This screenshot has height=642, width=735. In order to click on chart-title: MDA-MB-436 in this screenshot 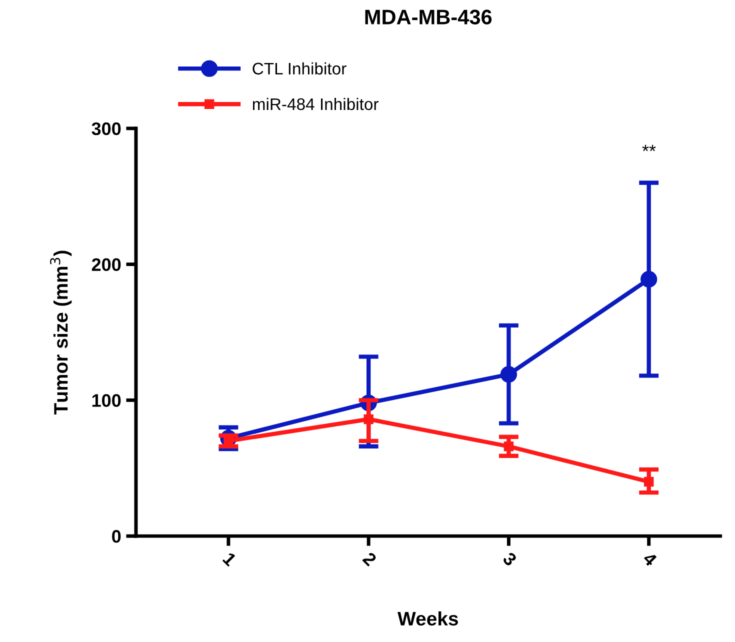, I will do `click(428, 17)`.